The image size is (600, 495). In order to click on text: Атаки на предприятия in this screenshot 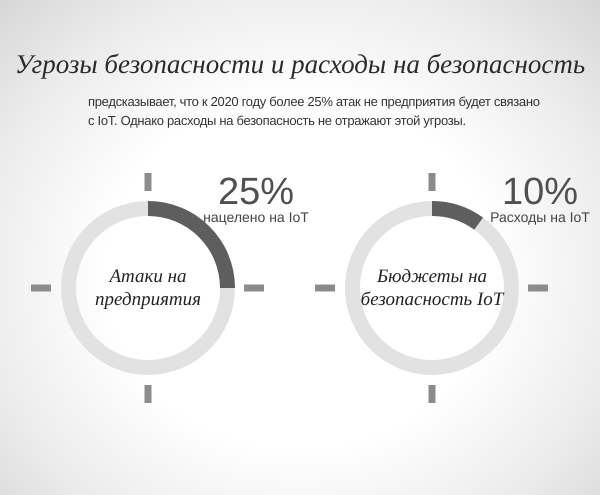, I will do `click(148, 288)`.